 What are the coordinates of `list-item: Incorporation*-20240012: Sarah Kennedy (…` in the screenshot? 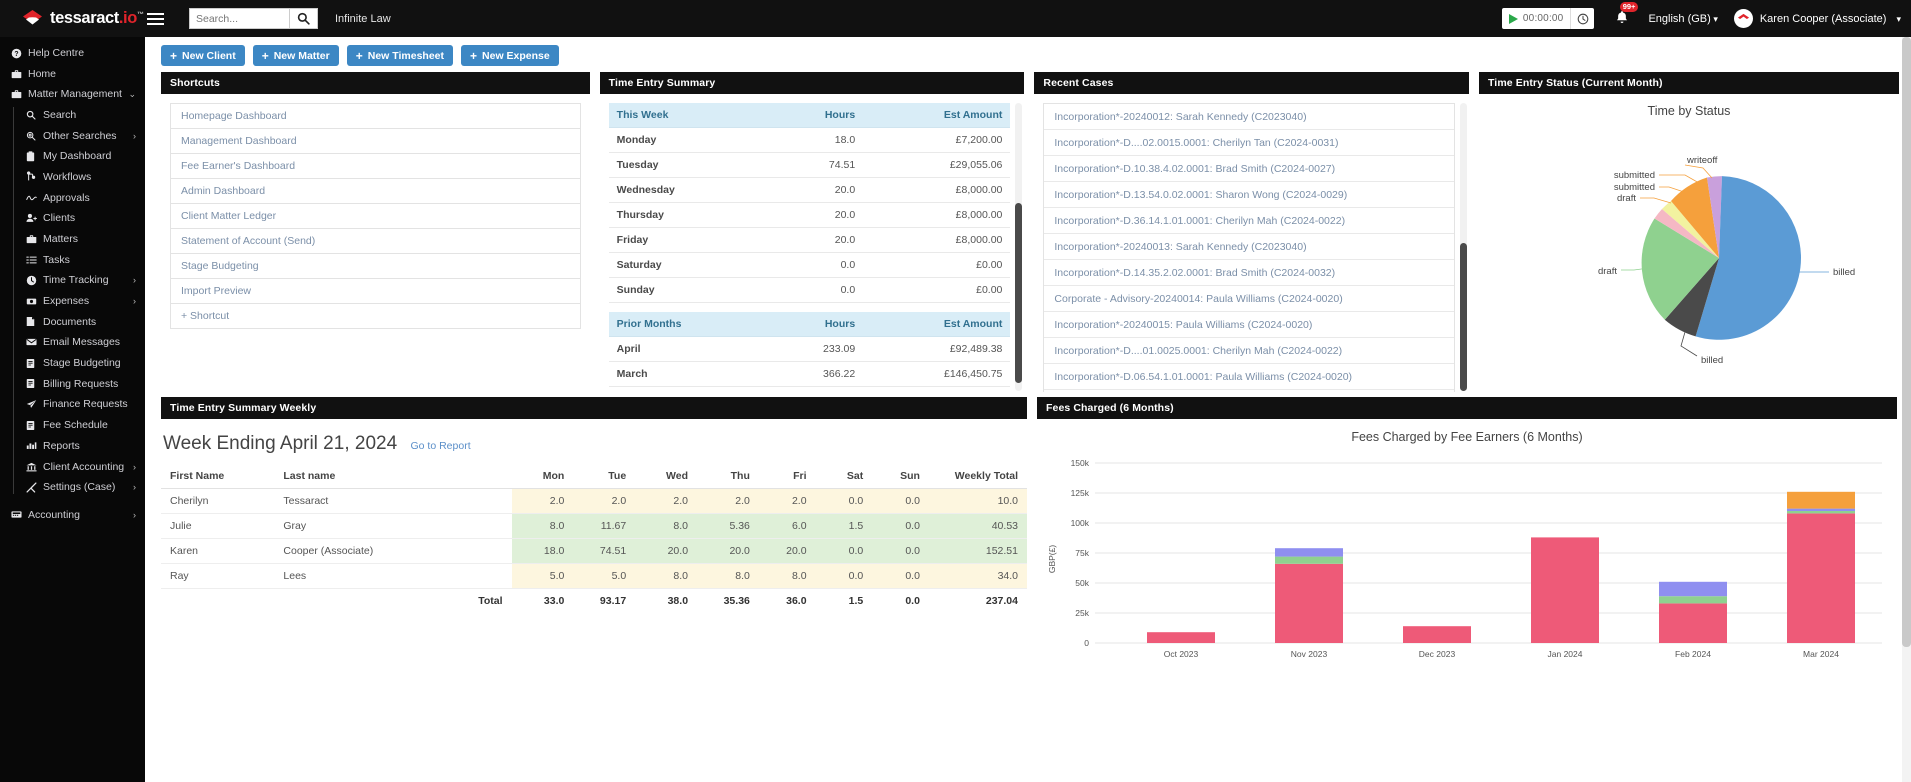 It's located at (1249, 117).